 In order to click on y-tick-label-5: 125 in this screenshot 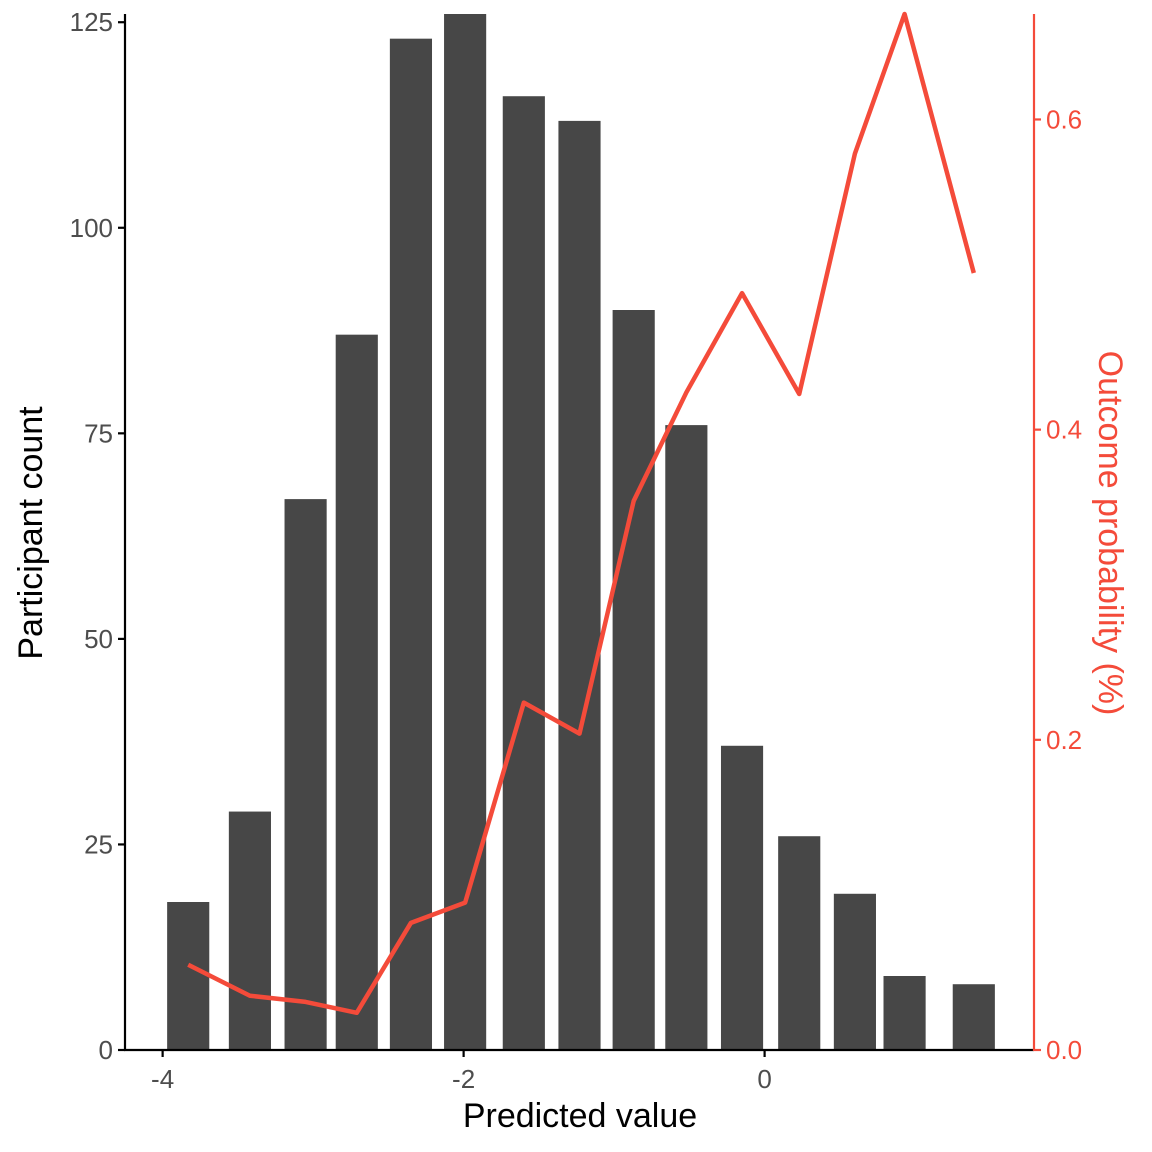, I will do `click(91, 22)`.